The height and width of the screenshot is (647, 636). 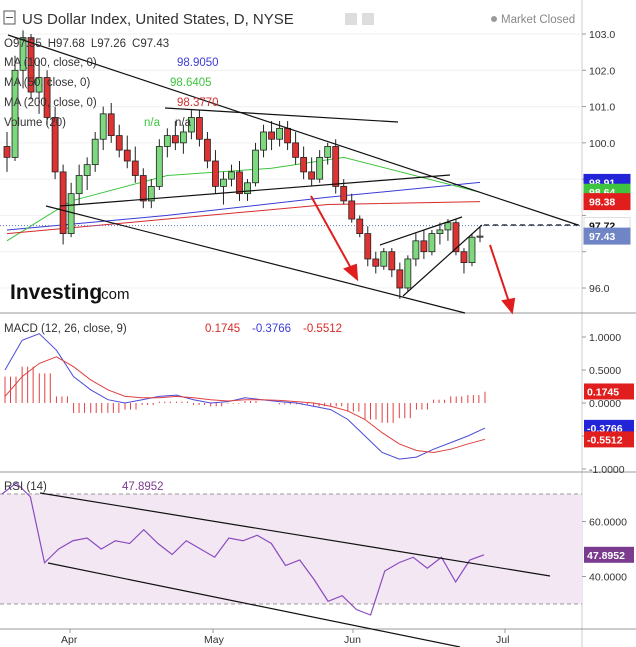 I want to click on collapse-icon, so click(x=9, y=17).